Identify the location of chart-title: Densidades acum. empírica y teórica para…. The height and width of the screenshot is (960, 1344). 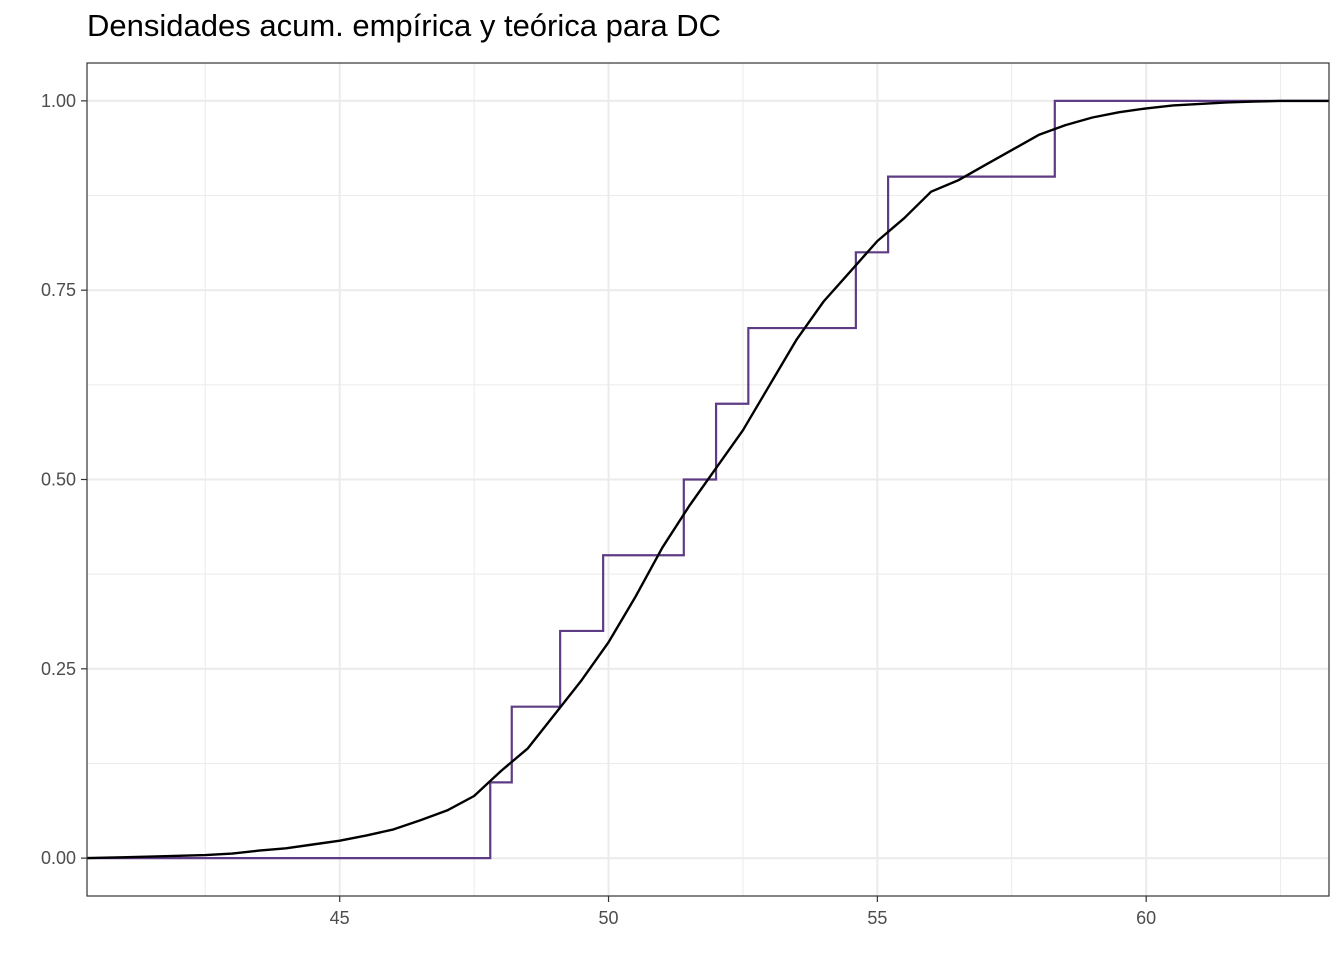
(404, 25).